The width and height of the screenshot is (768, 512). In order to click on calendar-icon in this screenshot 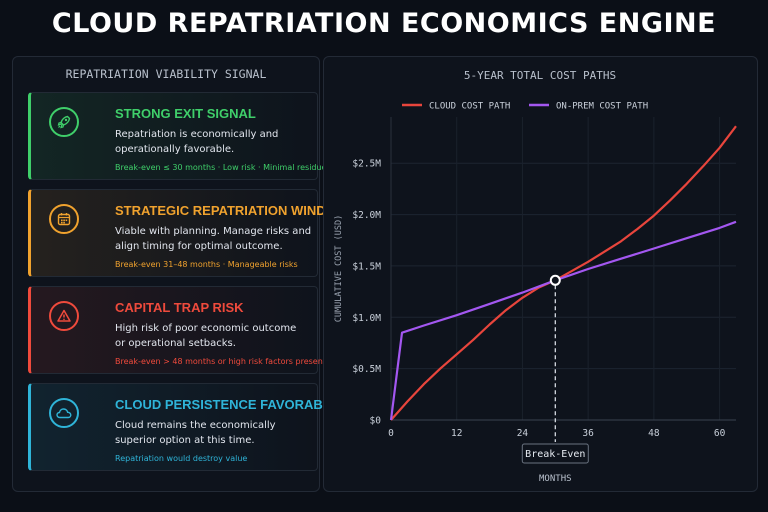, I will do `click(64, 219)`.